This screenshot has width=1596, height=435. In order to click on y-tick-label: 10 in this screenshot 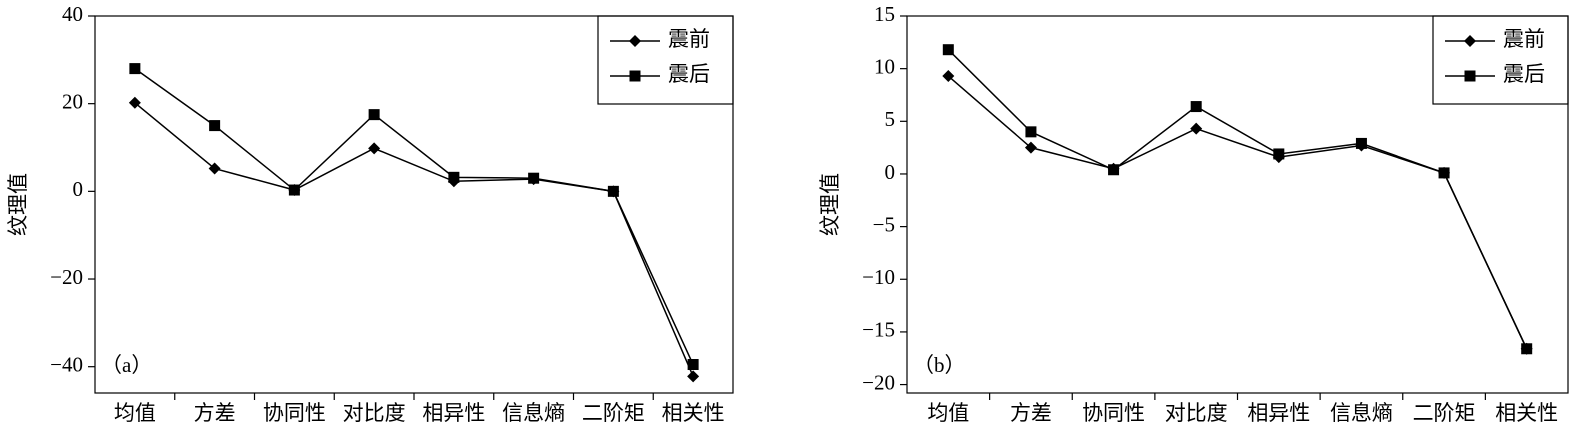, I will do `click(884, 66)`.